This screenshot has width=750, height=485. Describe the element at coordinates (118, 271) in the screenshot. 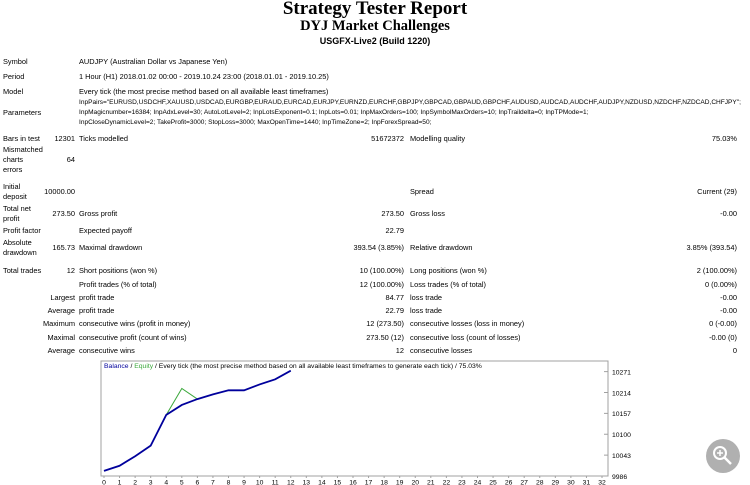

I see `row-label: Short positions (won %)` at that location.